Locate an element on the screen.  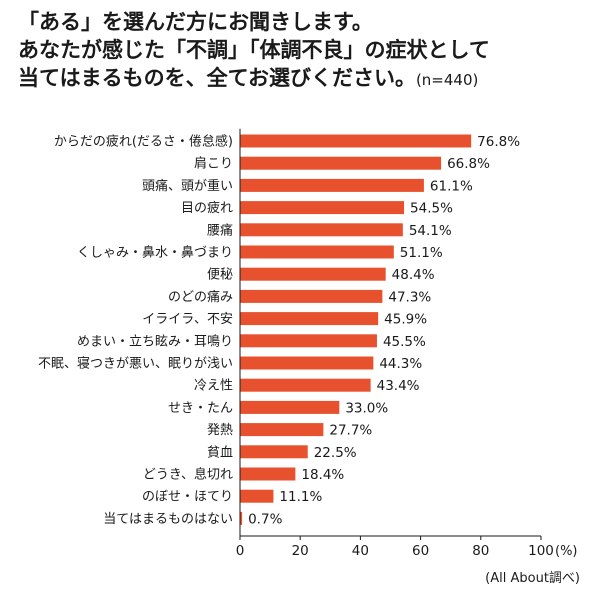
value-label: 48.4% is located at coordinates (413, 275).